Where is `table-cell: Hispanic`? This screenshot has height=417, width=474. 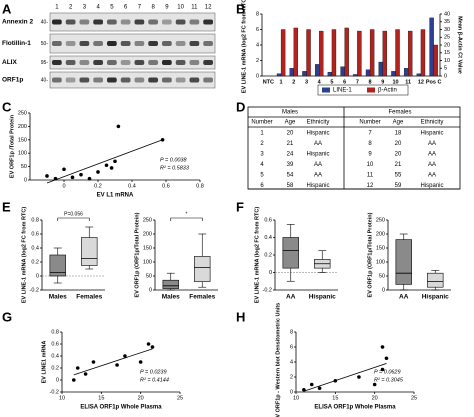 table-cell: Hispanic is located at coordinates (317, 186).